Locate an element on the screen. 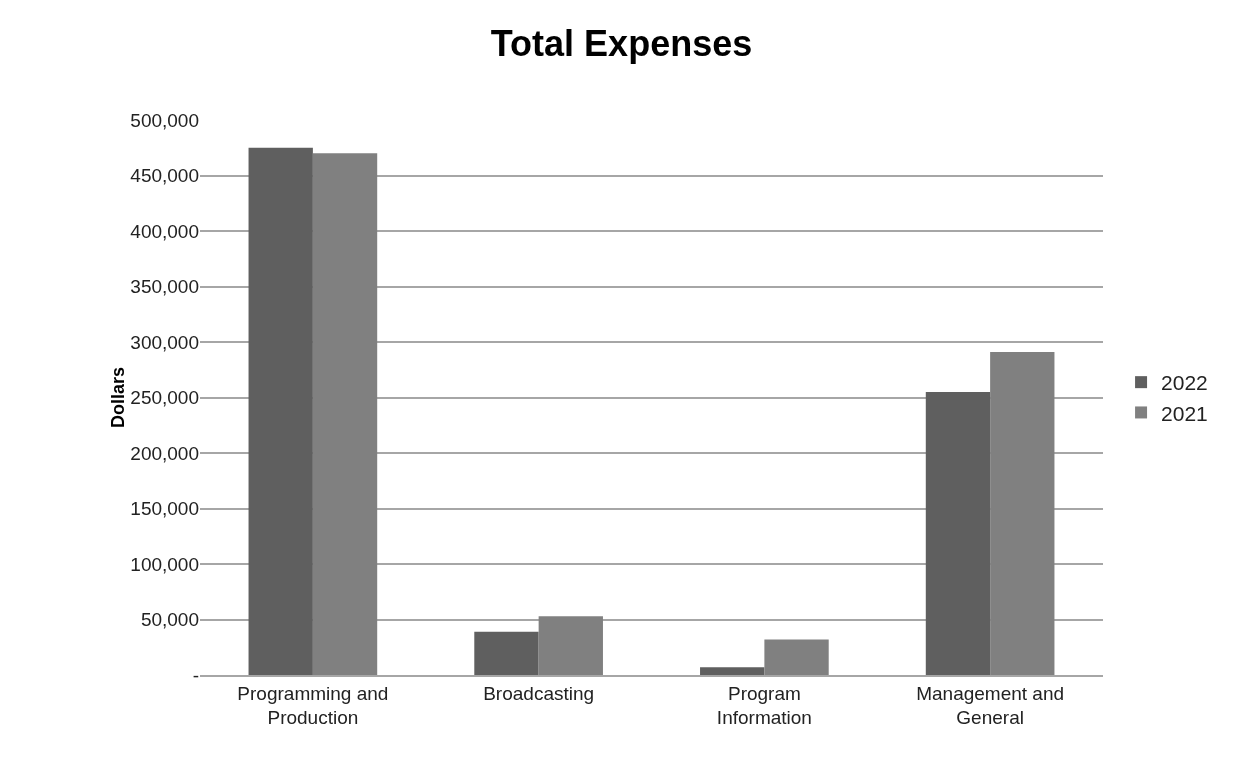 Image resolution: width=1243 pixels, height=770 pixels. legend-label: 2022 is located at coordinates (1184, 383).